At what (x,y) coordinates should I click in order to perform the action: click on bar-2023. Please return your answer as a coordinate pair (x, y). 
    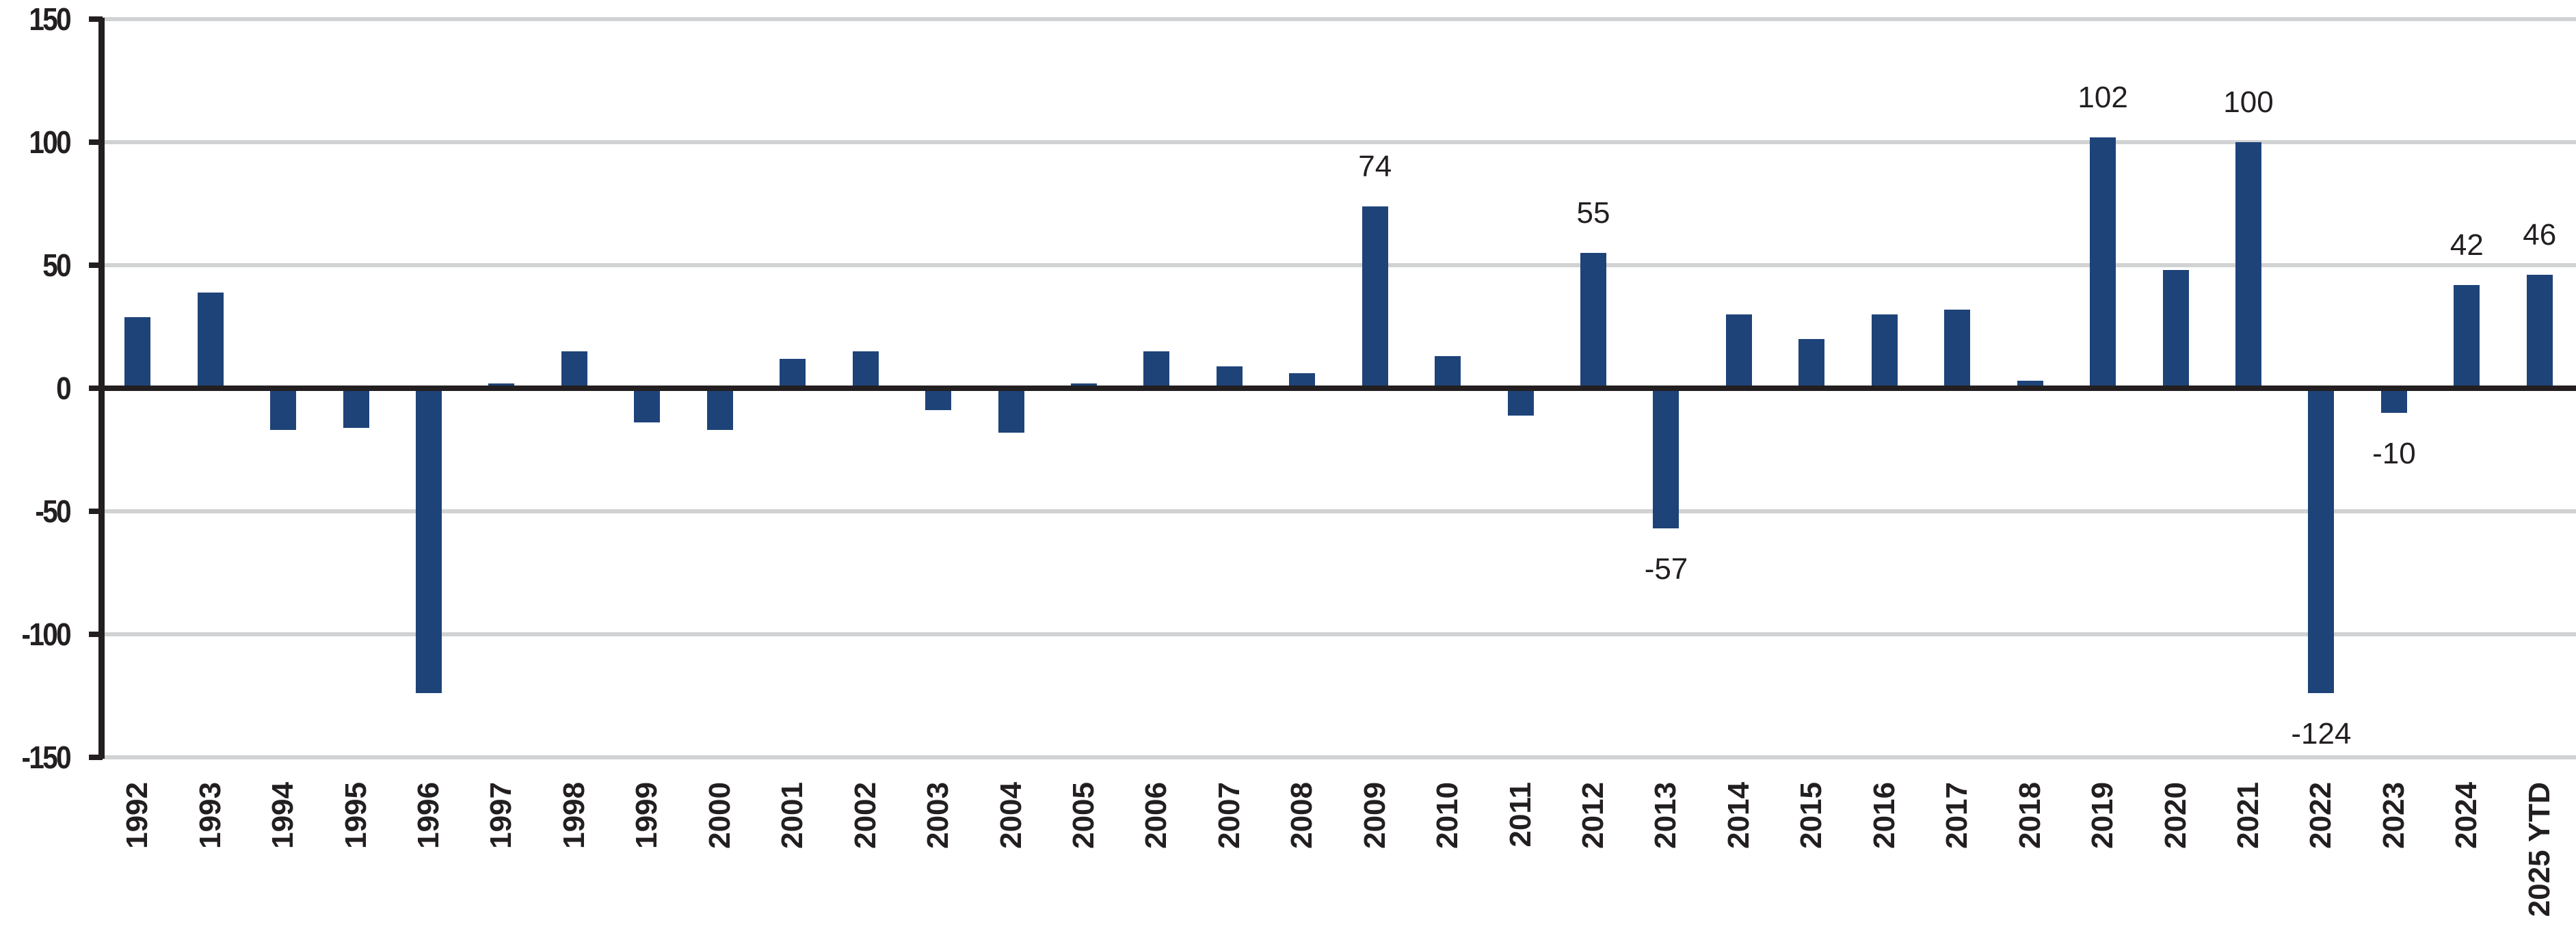
    Looking at the image, I should click on (2393, 400).